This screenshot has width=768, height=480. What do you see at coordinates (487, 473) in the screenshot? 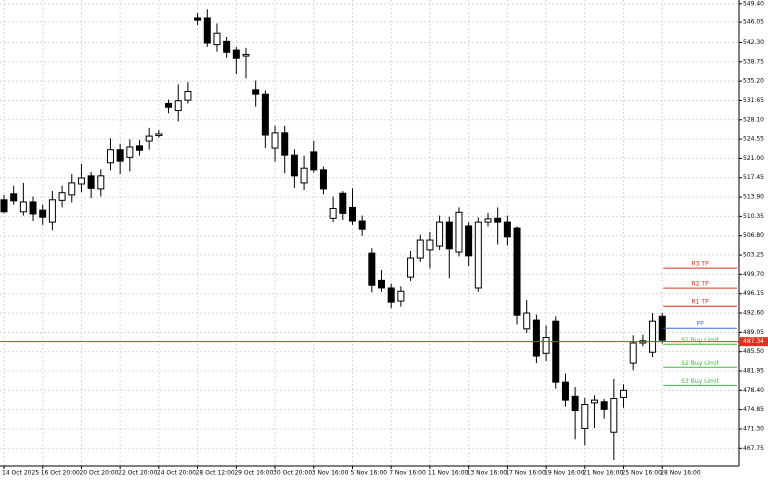
I see `x-tick-label: 13 Nov 16:00` at bounding box center [487, 473].